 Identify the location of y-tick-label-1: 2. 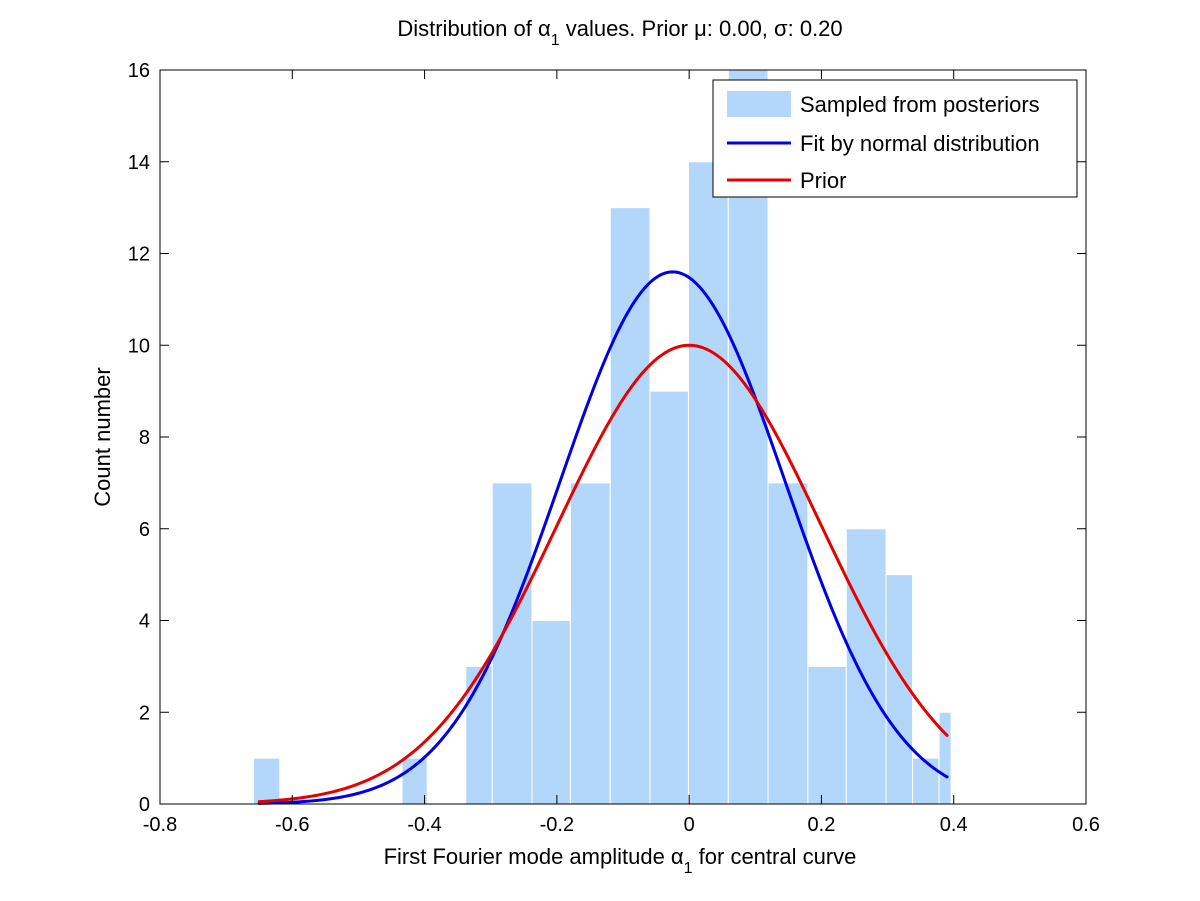
(144, 713).